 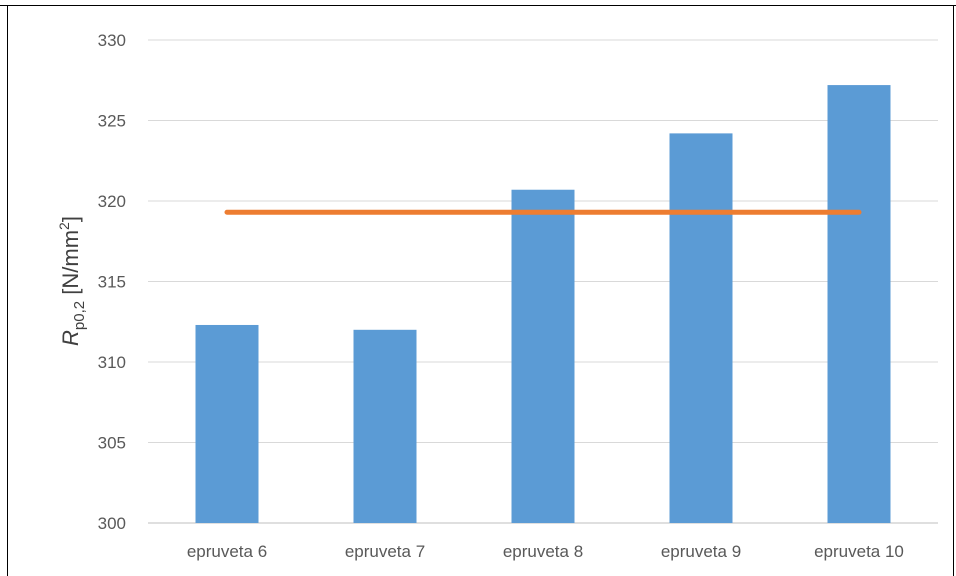 What do you see at coordinates (859, 551) in the screenshot?
I see `x-tick-label: epruveta 10` at bounding box center [859, 551].